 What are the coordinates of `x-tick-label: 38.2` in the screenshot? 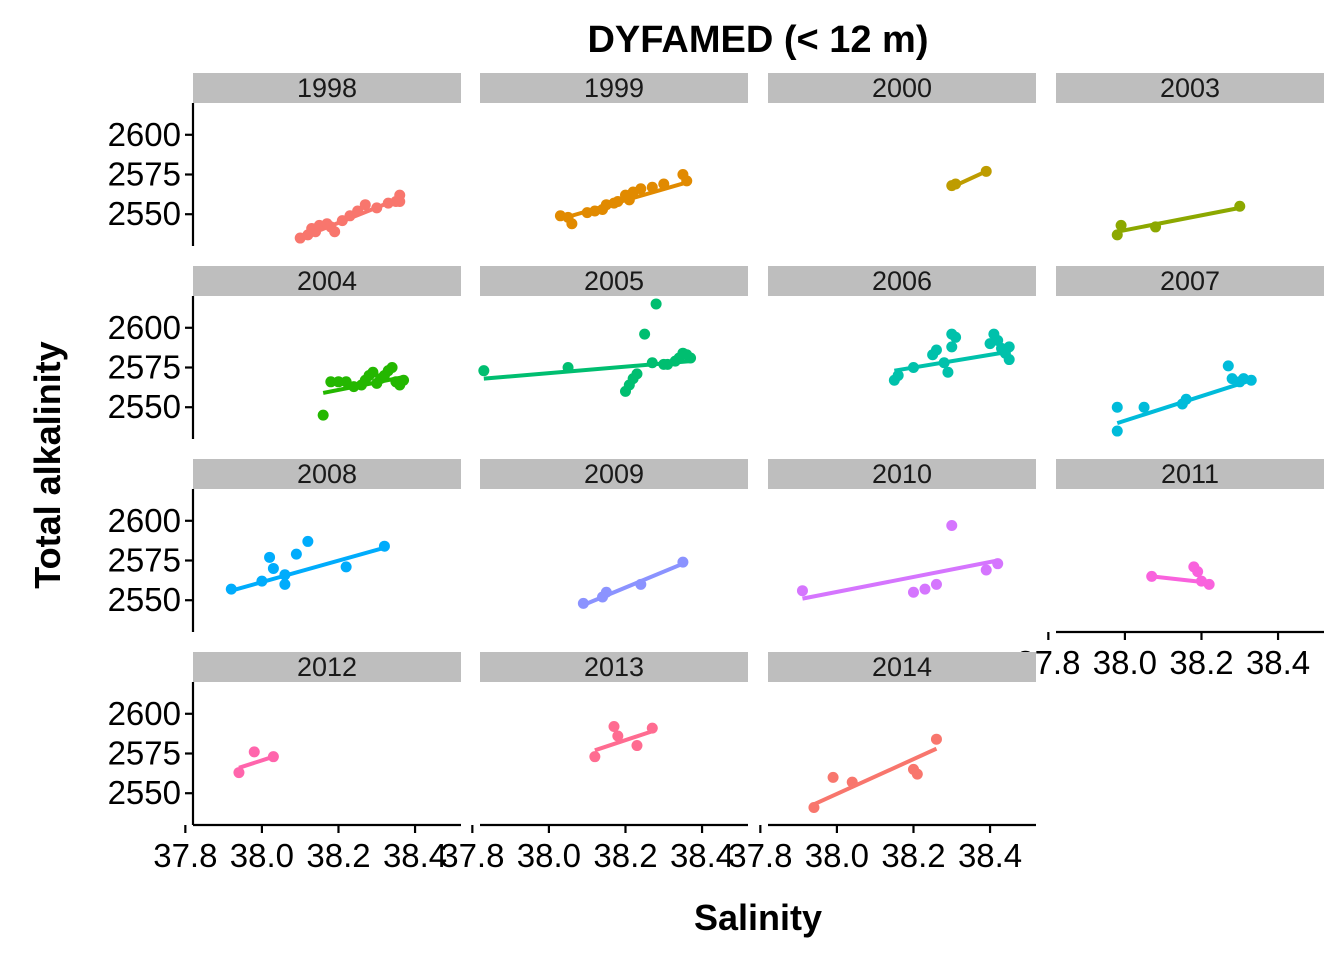 It's located at (1201, 662).